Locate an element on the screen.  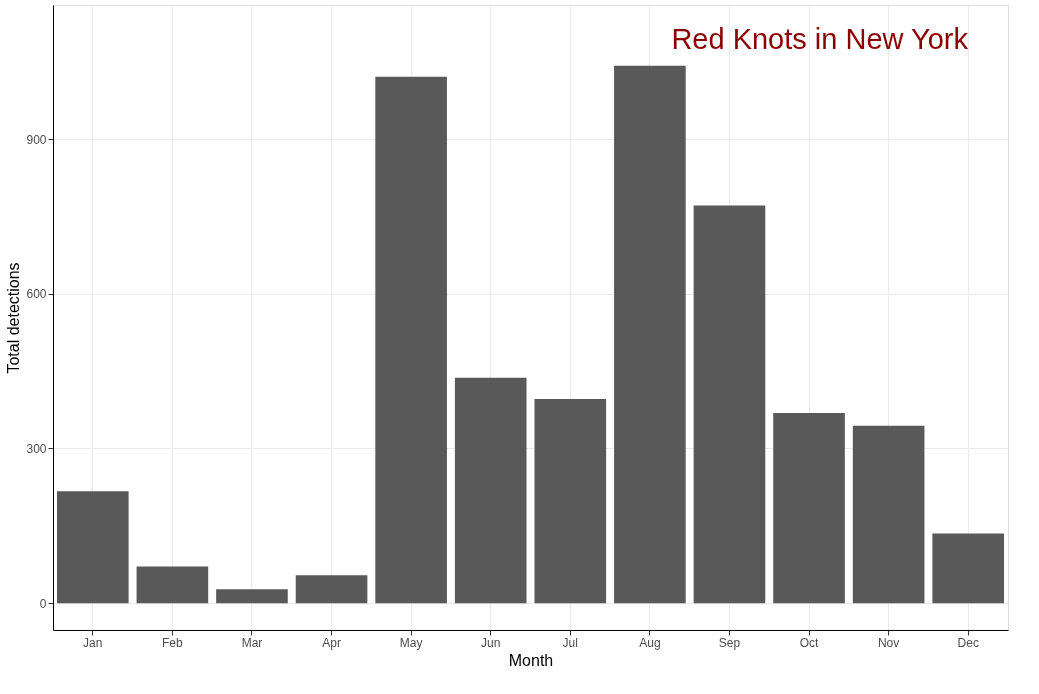
text: Red Knots in New York is located at coordinates (820, 39).